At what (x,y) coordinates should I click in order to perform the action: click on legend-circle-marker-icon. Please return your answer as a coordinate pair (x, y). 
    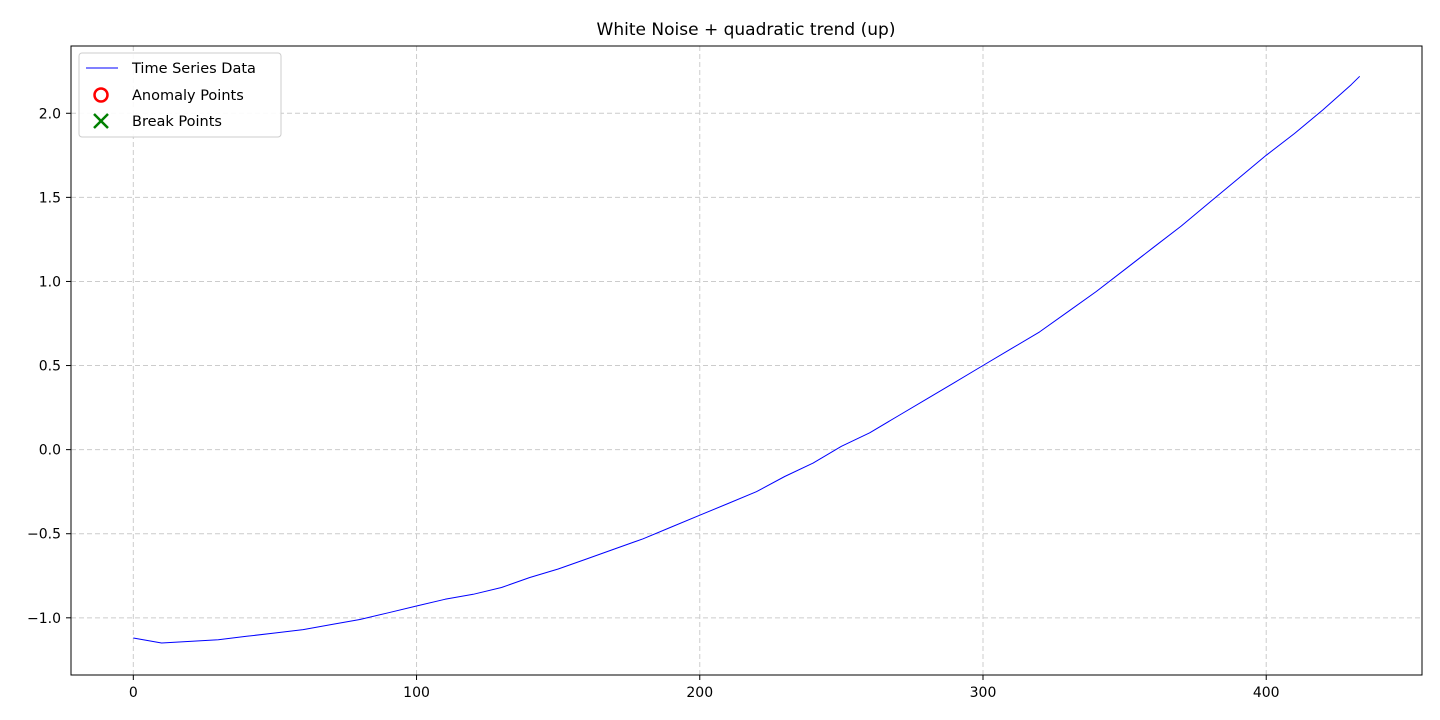
    Looking at the image, I should click on (101, 95).